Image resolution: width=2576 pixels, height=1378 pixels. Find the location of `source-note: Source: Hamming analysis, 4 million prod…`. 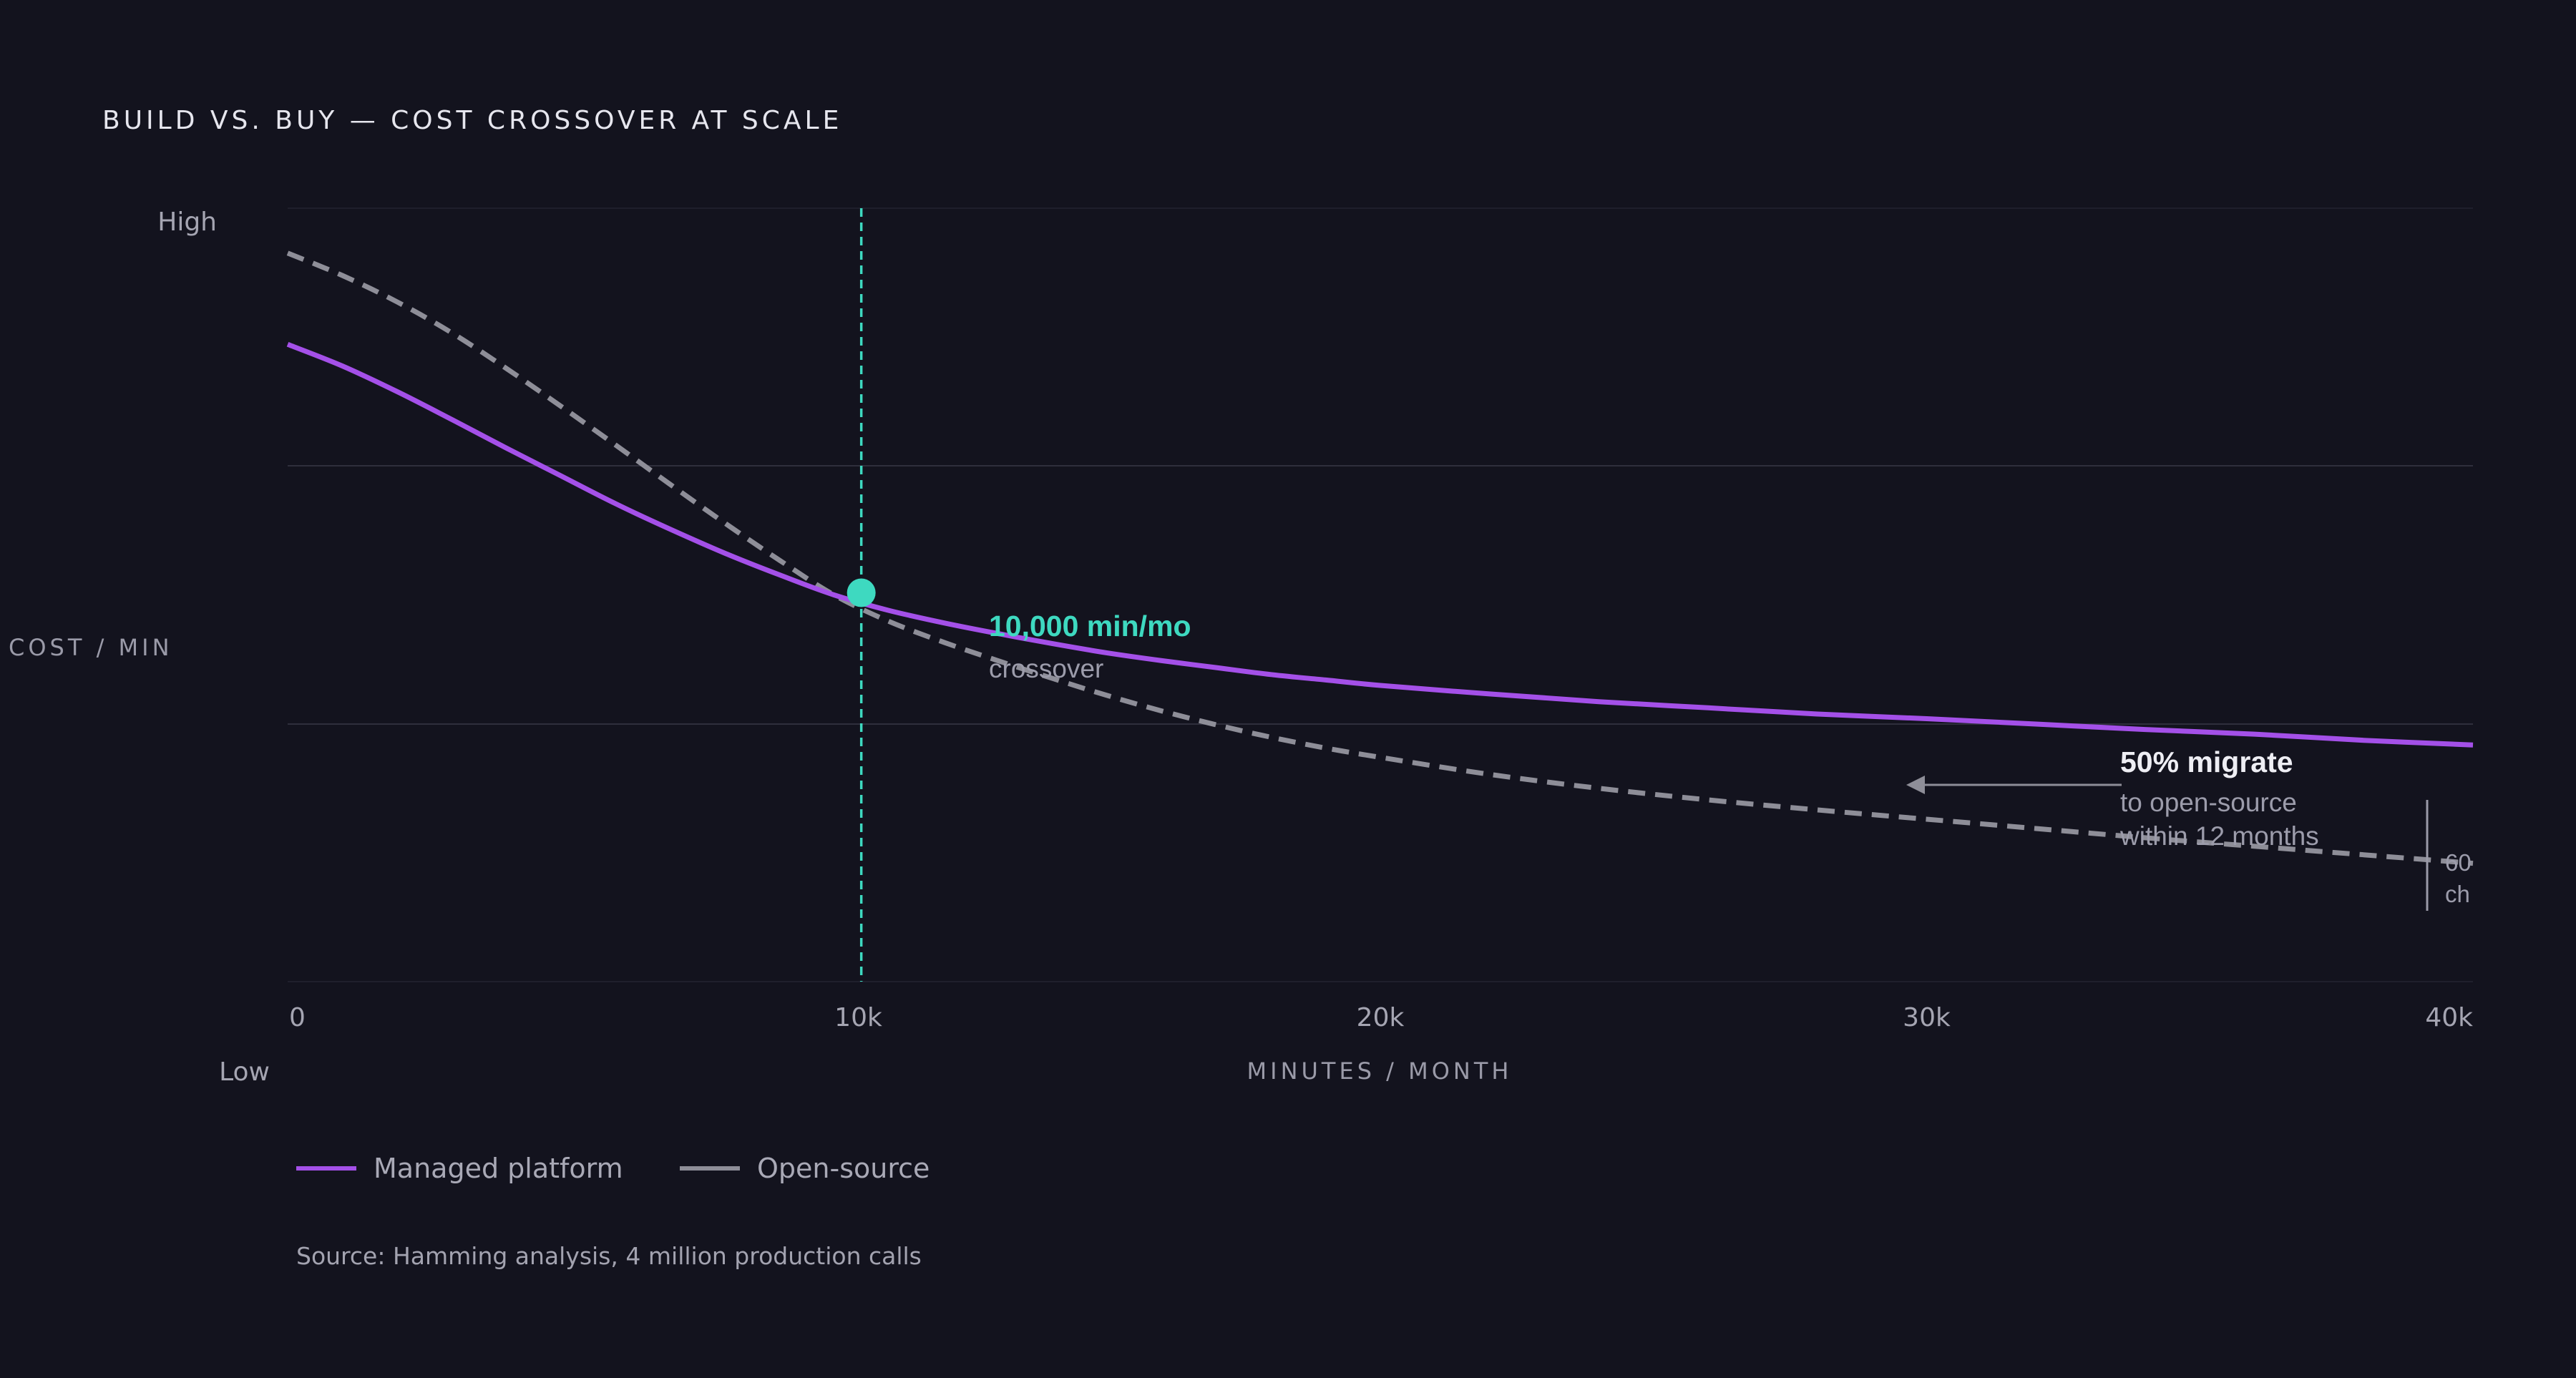

source-note: Source: Hamming analysis, 4 million prod… is located at coordinates (609, 1256).